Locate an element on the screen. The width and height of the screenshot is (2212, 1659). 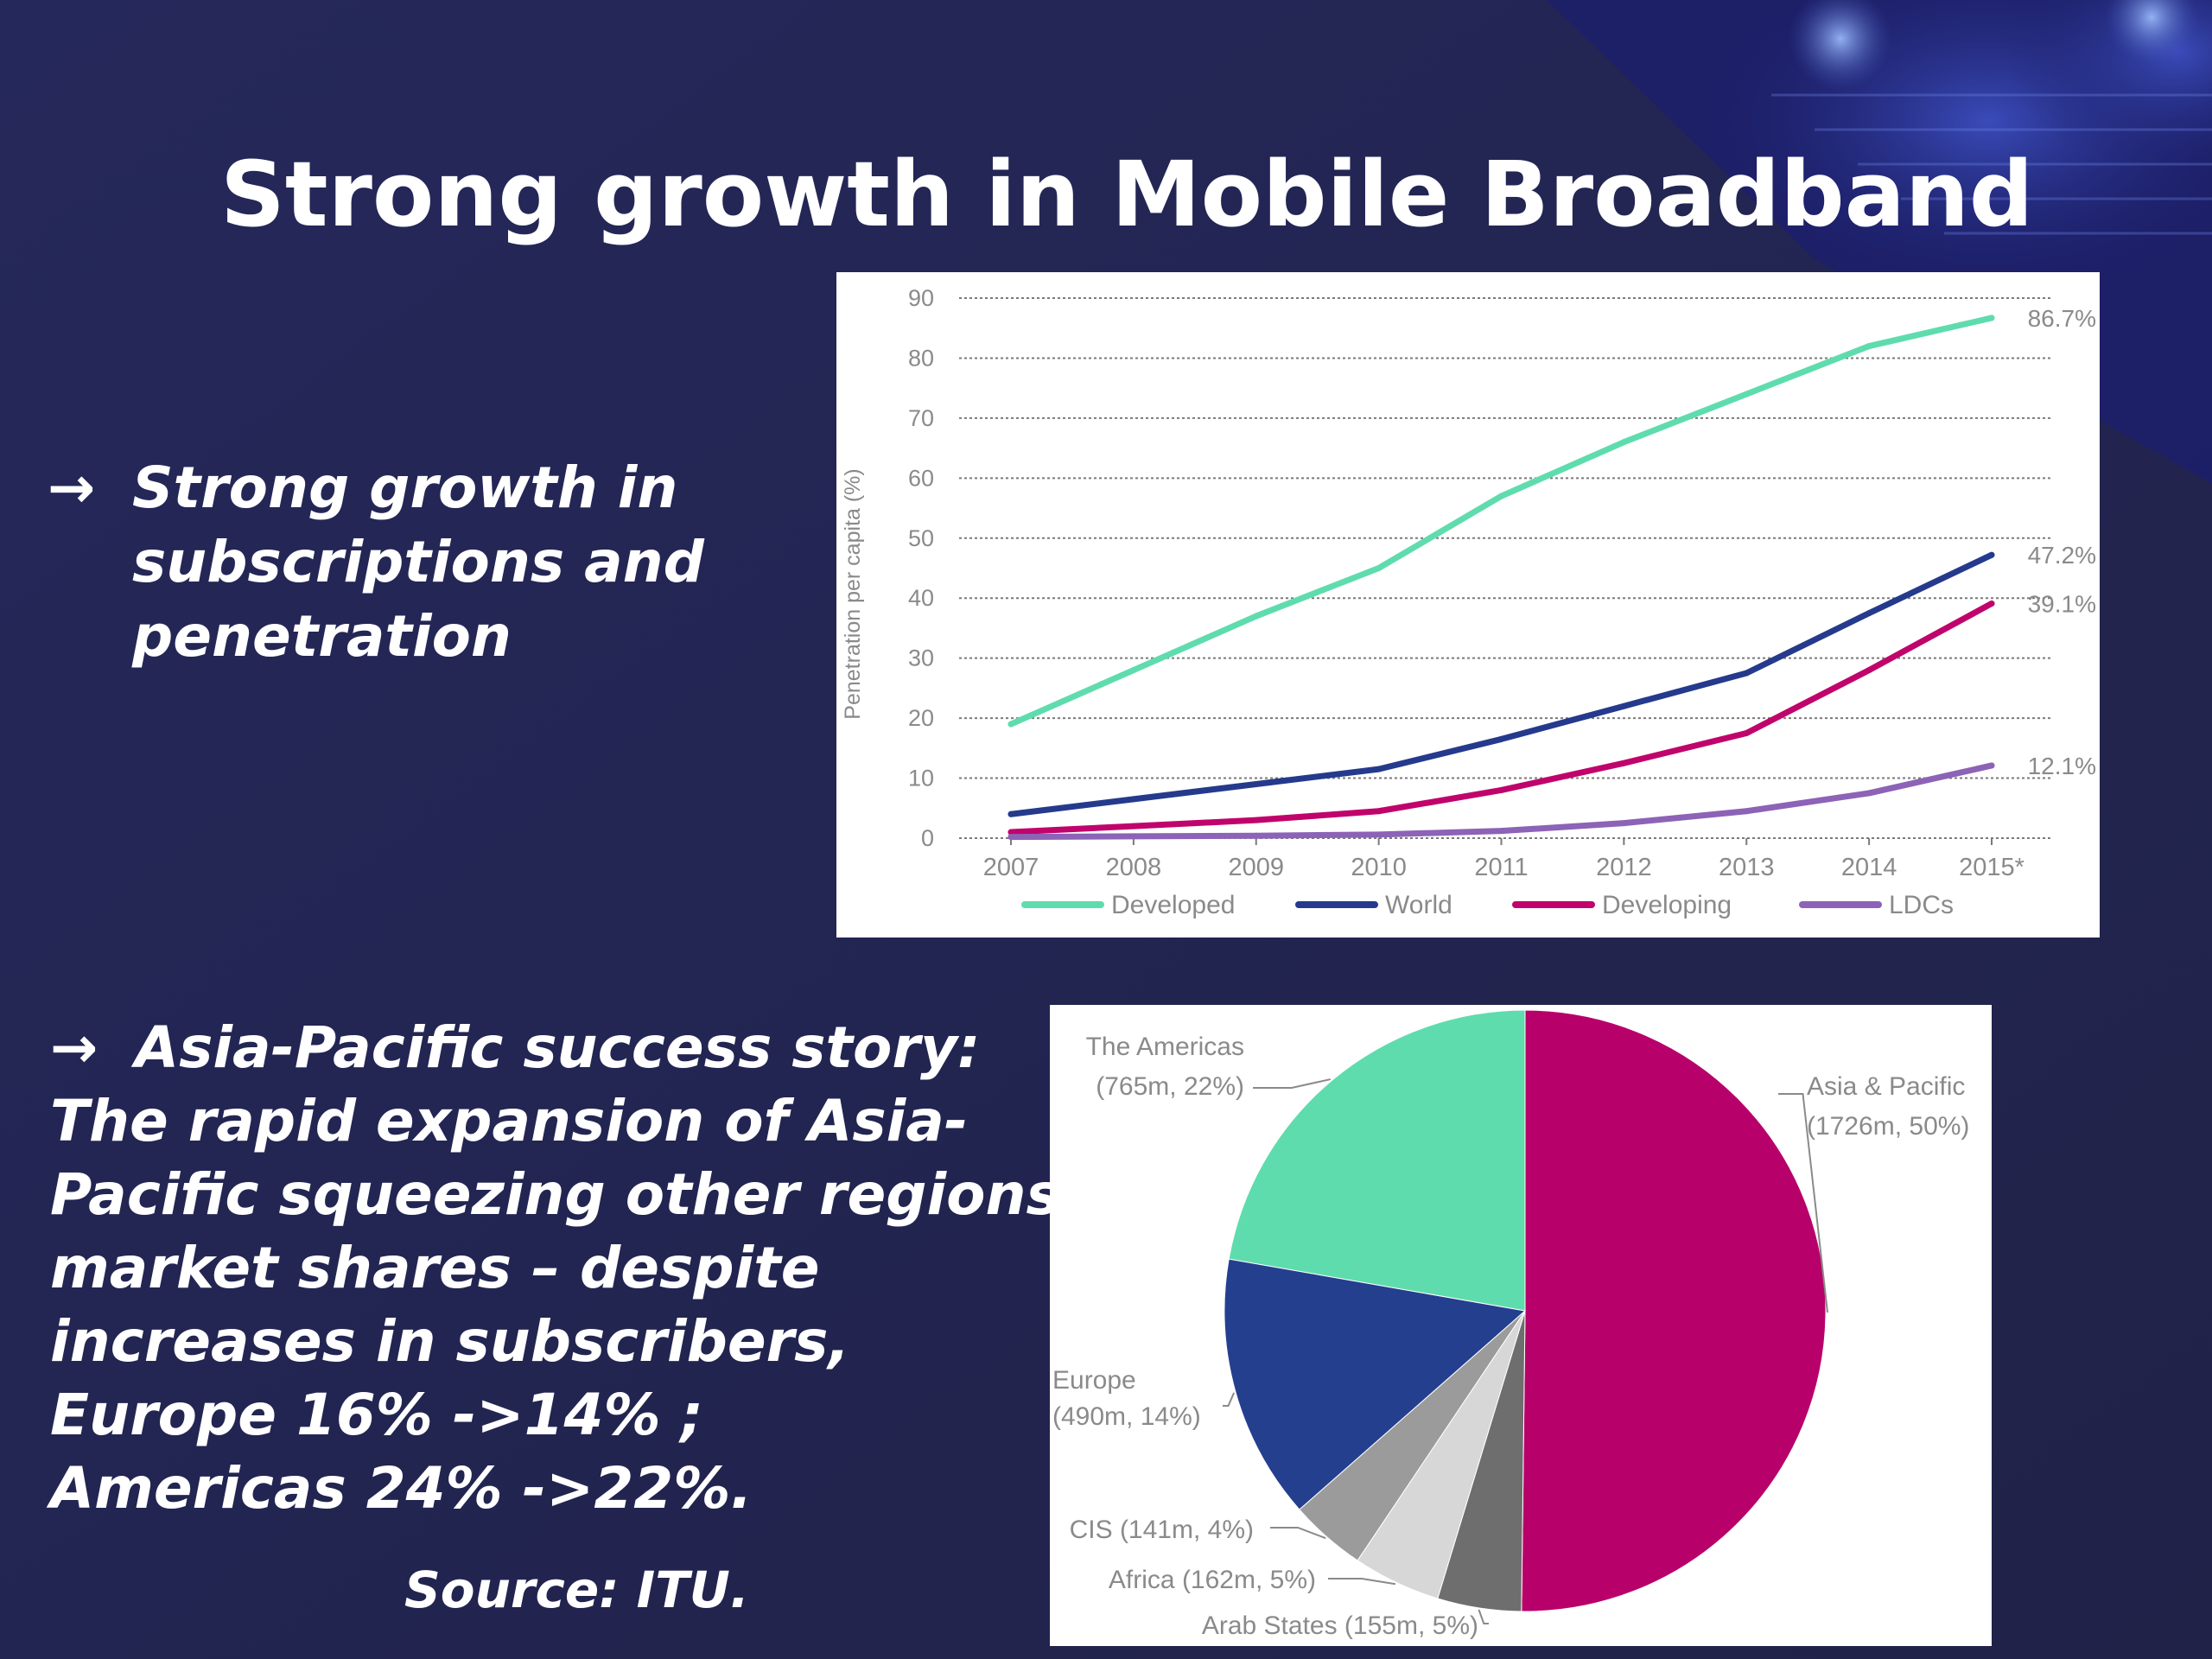
y-axis-label: Penetration per capita (%) is located at coordinates (853, 593).